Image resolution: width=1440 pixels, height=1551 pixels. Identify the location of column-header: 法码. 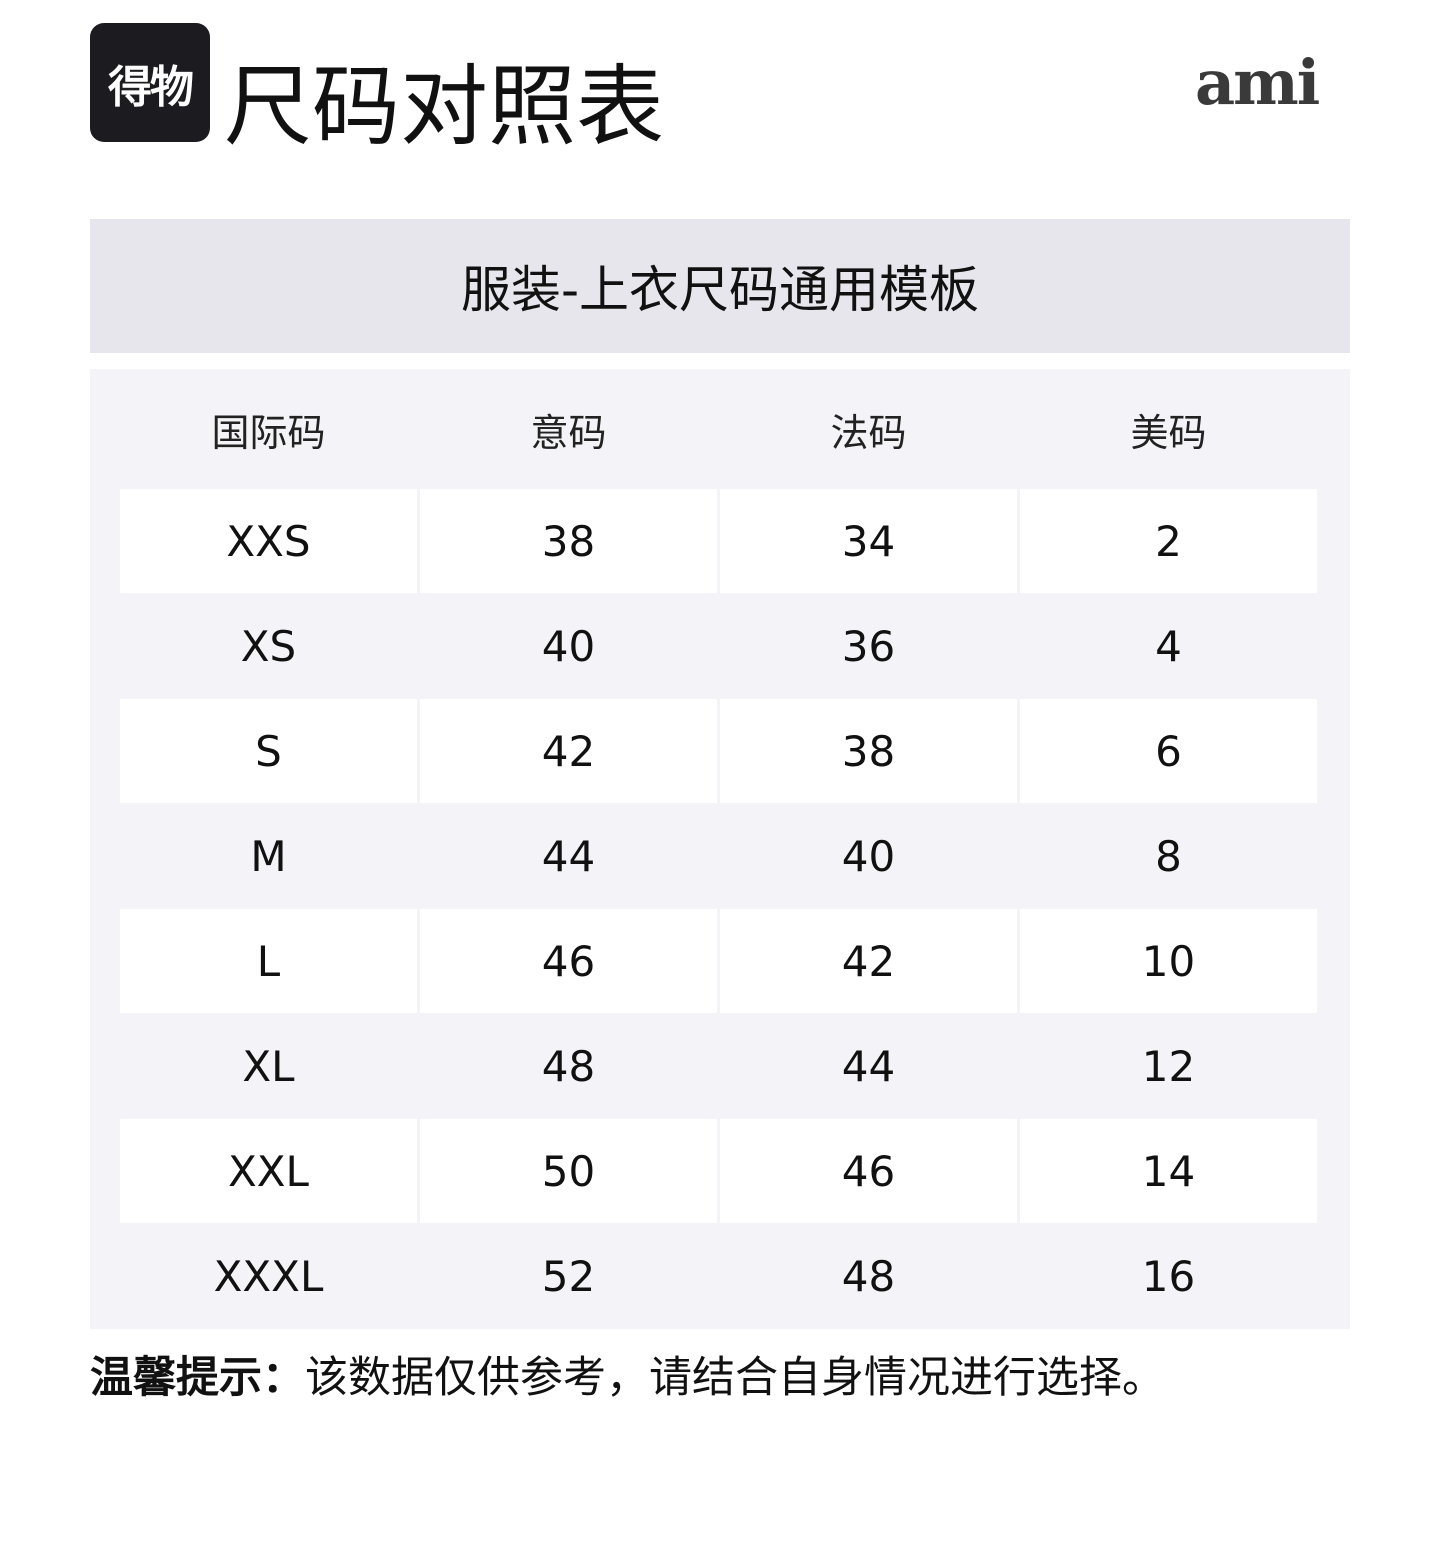
(868, 432).